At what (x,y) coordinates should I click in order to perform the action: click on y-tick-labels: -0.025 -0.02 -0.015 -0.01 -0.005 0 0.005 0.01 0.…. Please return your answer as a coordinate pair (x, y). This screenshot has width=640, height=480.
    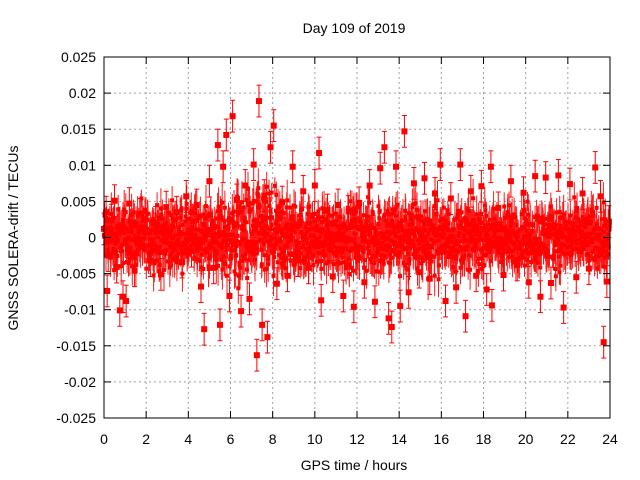
    Looking at the image, I should click on (76, 237).